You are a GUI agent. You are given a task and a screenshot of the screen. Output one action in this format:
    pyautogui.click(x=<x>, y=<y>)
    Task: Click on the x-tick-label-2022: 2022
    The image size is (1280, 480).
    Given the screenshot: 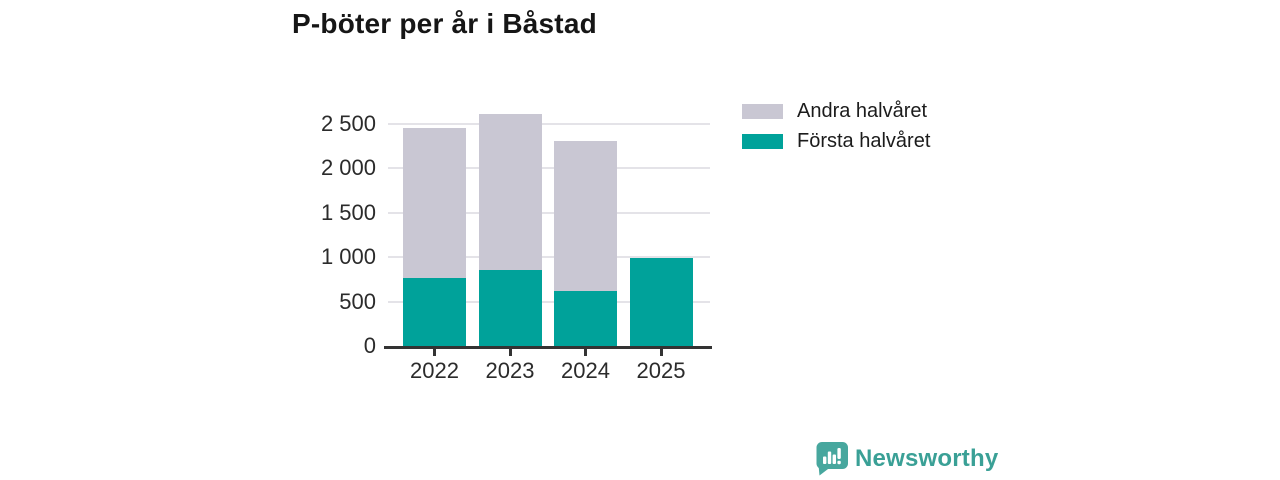 What is the action you would take?
    pyautogui.click(x=434, y=370)
    